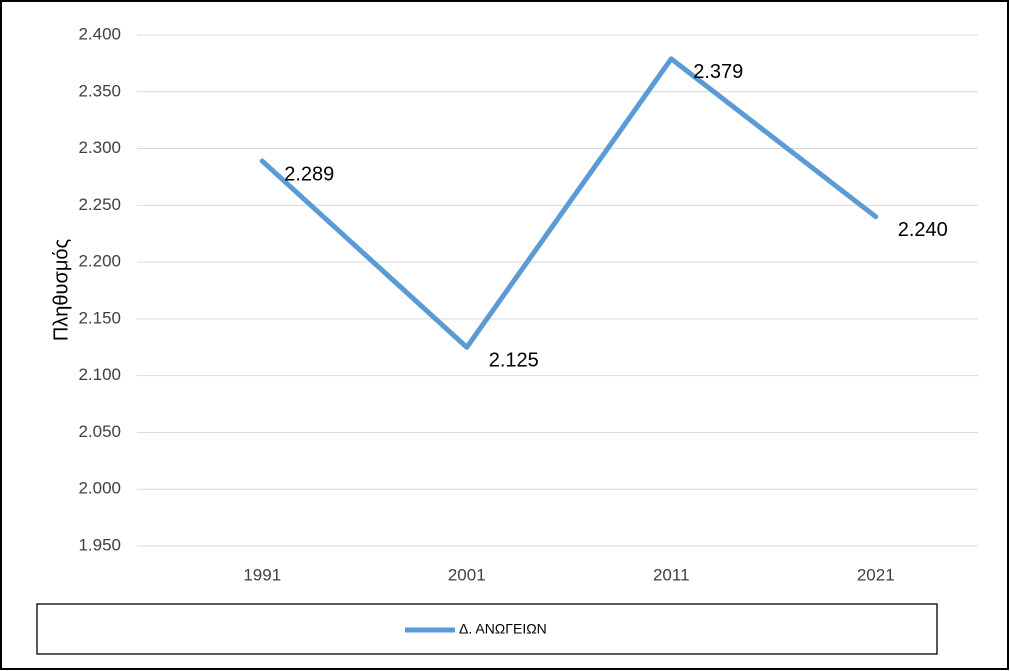  What do you see at coordinates (467, 574) in the screenshot?
I see `x-tick-label: 2001` at bounding box center [467, 574].